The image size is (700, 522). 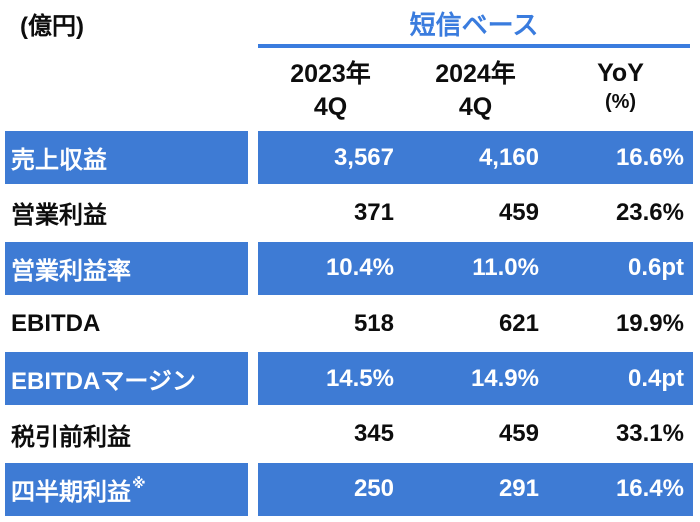 I want to click on column-header-2023-4q: 2023年 4Q, so click(x=330, y=90).